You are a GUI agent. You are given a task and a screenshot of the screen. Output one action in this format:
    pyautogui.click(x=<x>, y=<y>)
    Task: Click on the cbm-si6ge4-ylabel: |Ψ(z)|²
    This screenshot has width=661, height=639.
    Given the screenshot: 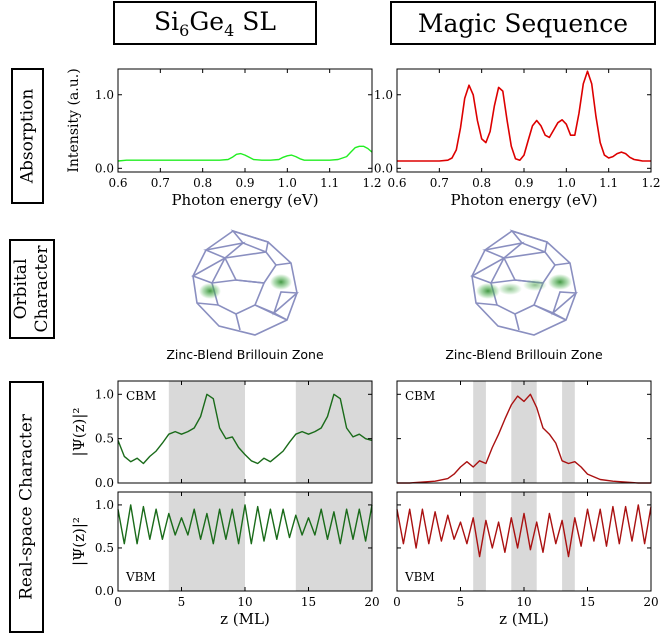 What is the action you would take?
    pyautogui.click(x=79, y=432)
    